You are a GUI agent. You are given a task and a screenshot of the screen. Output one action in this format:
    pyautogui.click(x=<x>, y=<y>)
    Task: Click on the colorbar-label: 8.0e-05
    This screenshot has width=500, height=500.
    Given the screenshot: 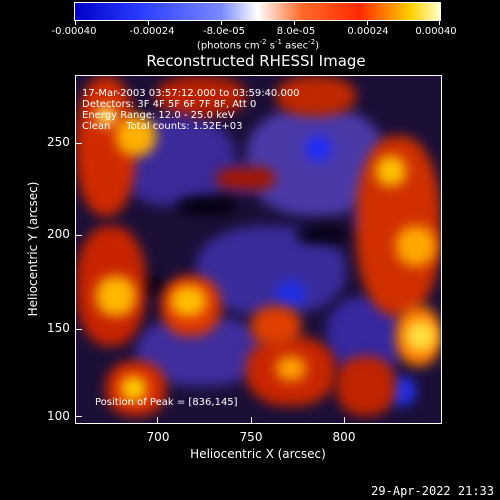 What is the action you would take?
    pyautogui.click(x=296, y=31)
    